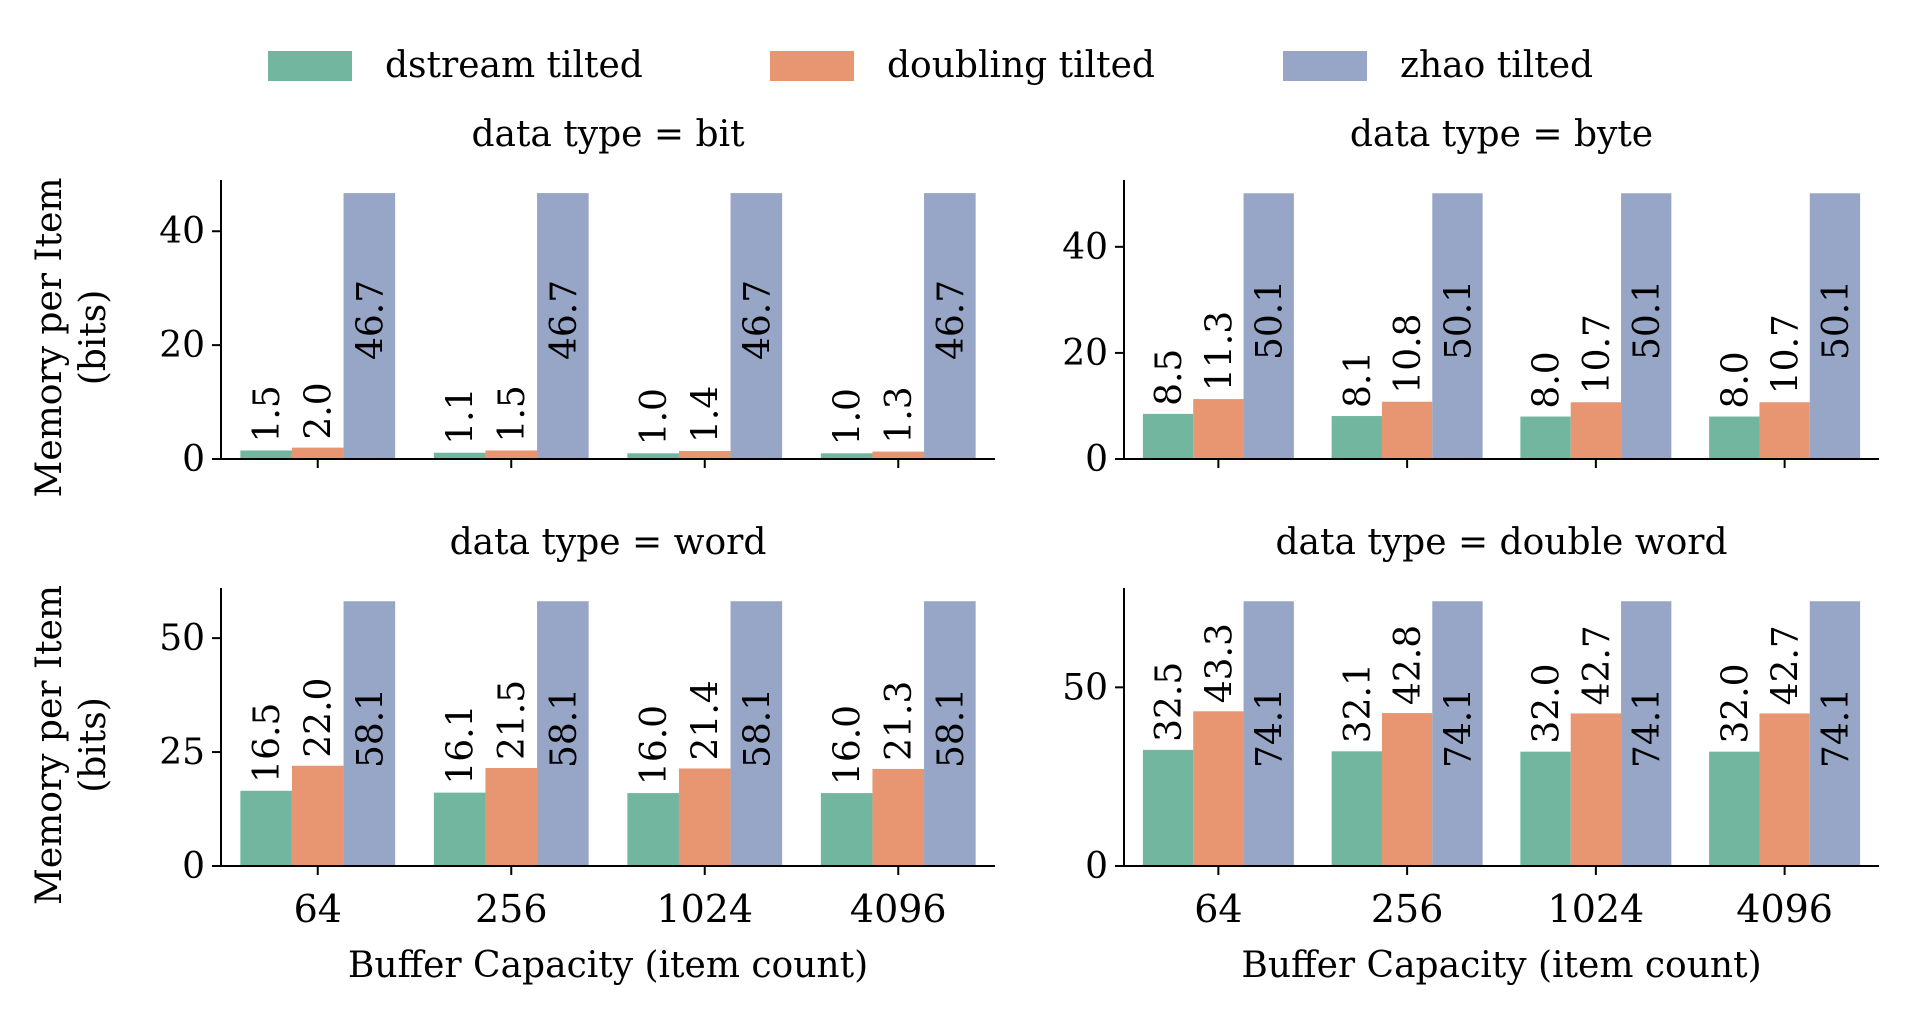 The width and height of the screenshot is (1915, 1021). I want to click on value-label-1-0: 43.3, so click(1219, 663).